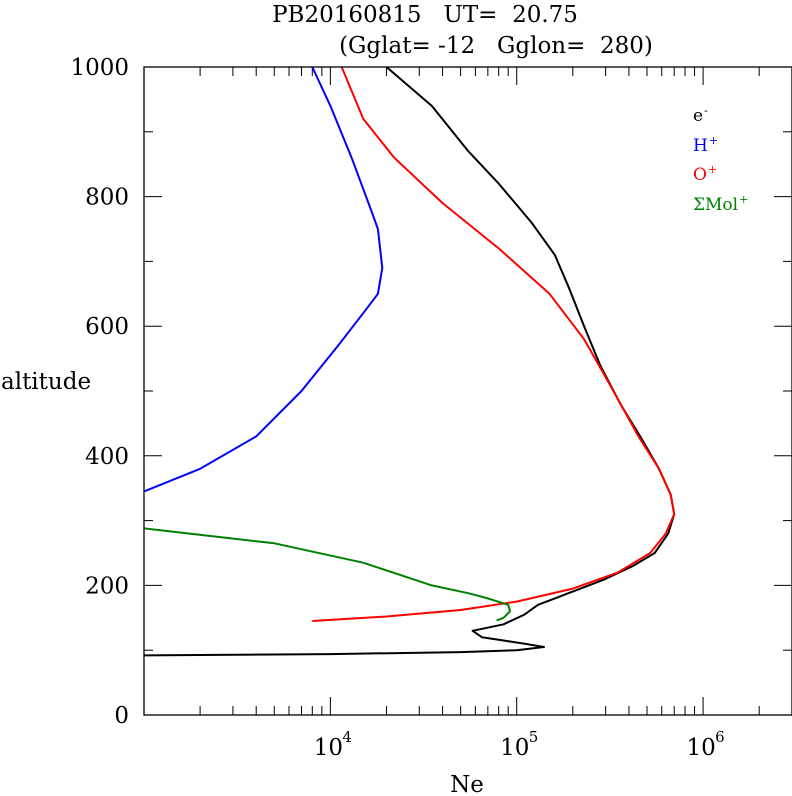  What do you see at coordinates (327, 574) in the screenshot?
I see `series-line-molecular-ions` at bounding box center [327, 574].